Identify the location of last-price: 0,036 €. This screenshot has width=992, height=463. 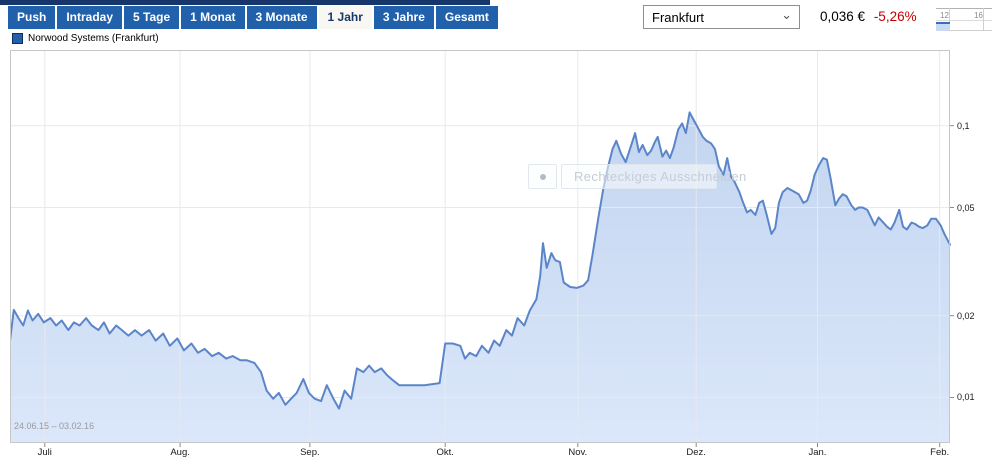
(843, 16).